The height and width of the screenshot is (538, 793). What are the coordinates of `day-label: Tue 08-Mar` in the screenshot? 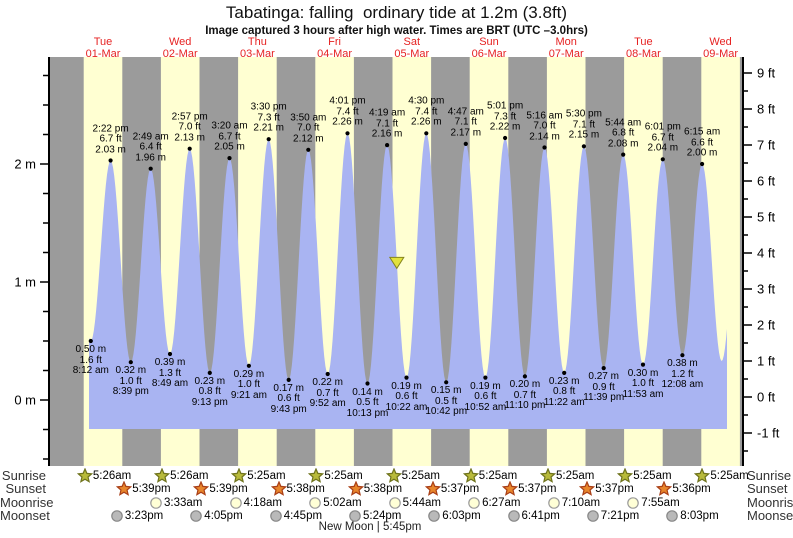 It's located at (643, 48).